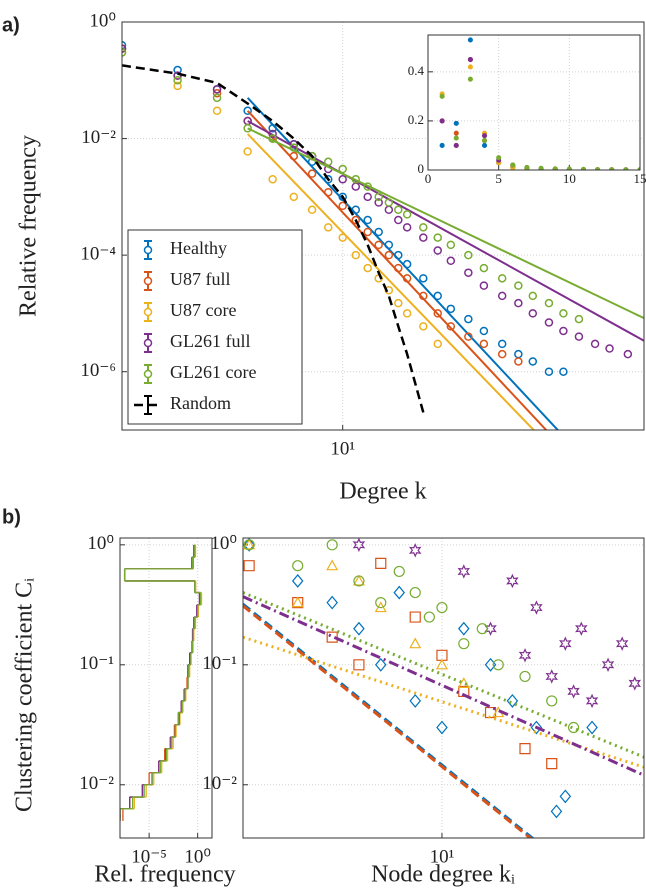  What do you see at coordinates (198, 248) in the screenshot?
I see `legend-label: Healthy` at bounding box center [198, 248].